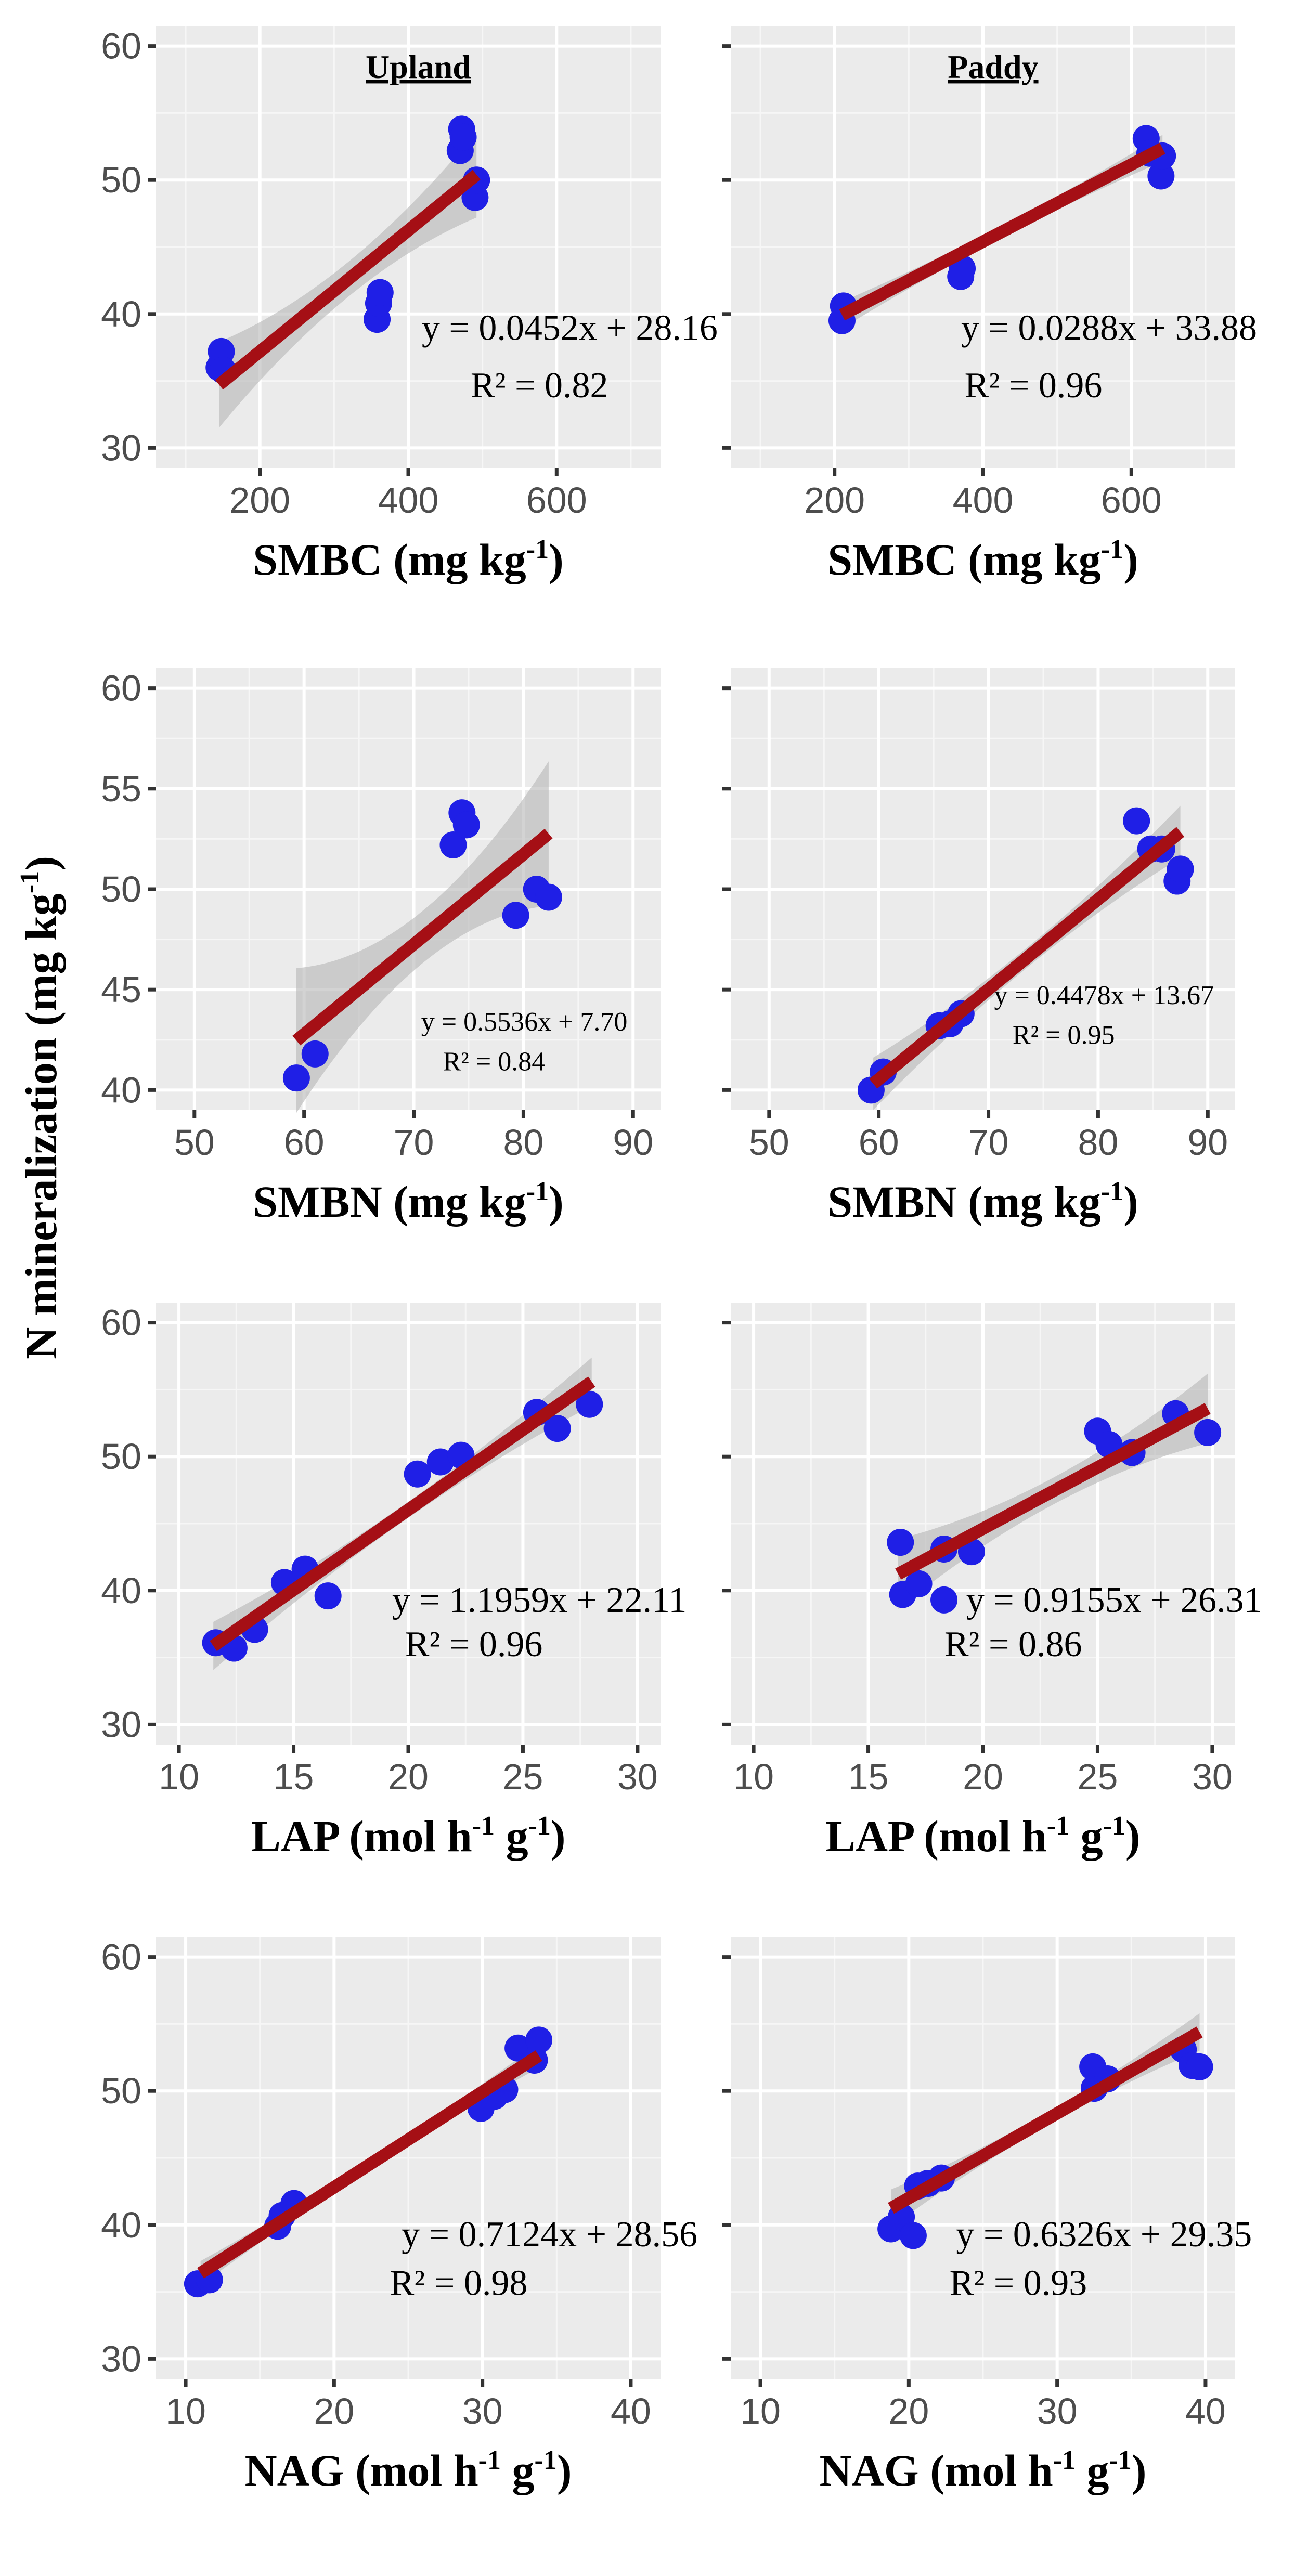  What do you see at coordinates (1114, 1600) in the screenshot?
I see `regression-equation: y = 0.9155x + 26.31` at bounding box center [1114, 1600].